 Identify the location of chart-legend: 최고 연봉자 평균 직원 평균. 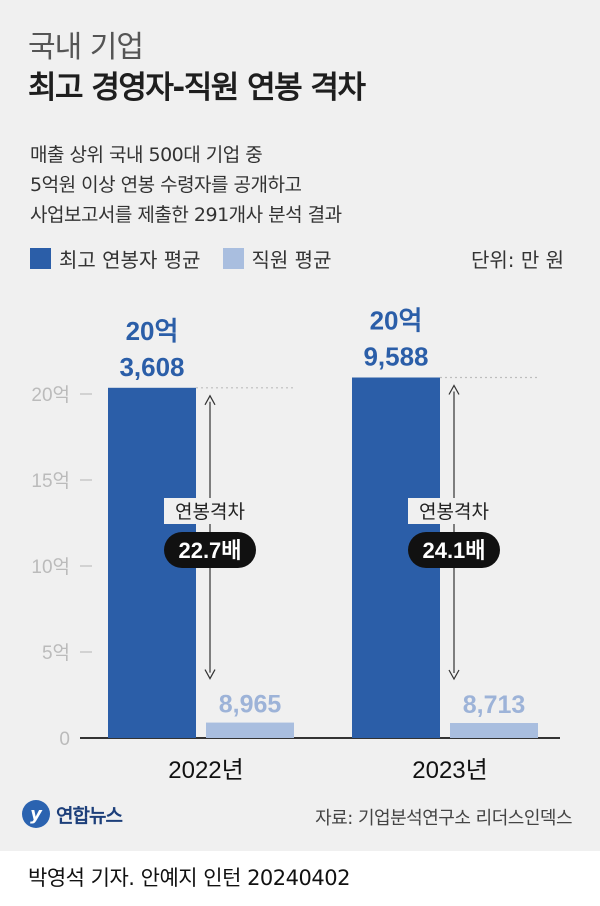
(191, 258).